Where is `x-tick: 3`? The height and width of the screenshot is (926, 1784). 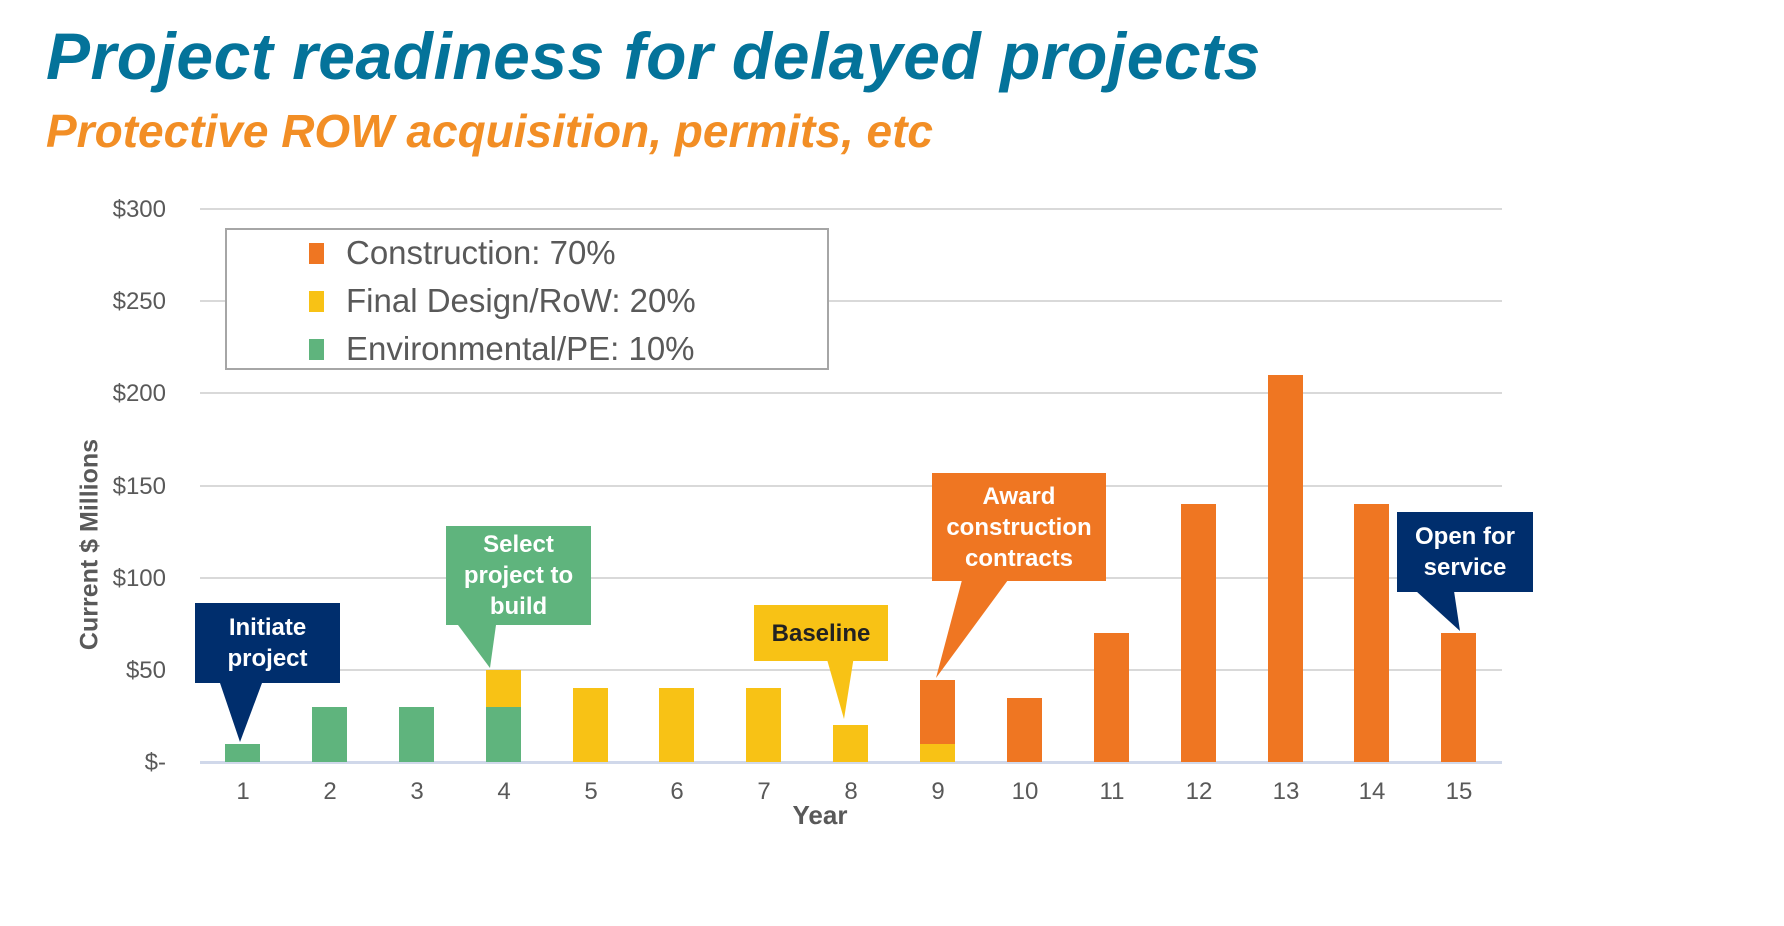 x-tick: 3 is located at coordinates (417, 791).